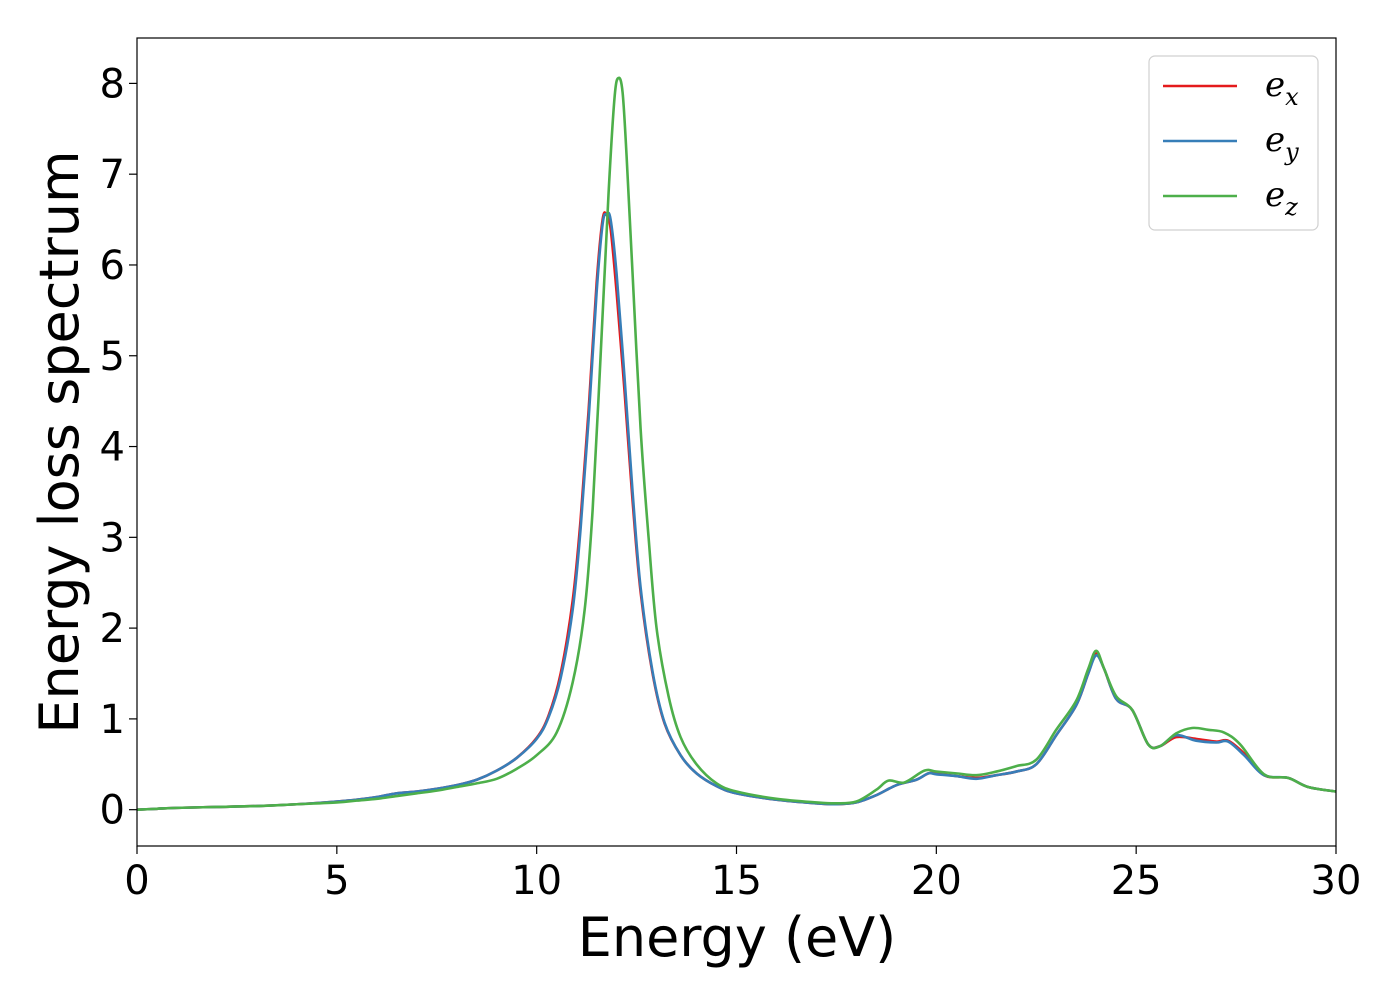 The image size is (1400, 1000). Describe the element at coordinates (1336, 881) in the screenshot. I see `x-tick-label: 30` at that location.